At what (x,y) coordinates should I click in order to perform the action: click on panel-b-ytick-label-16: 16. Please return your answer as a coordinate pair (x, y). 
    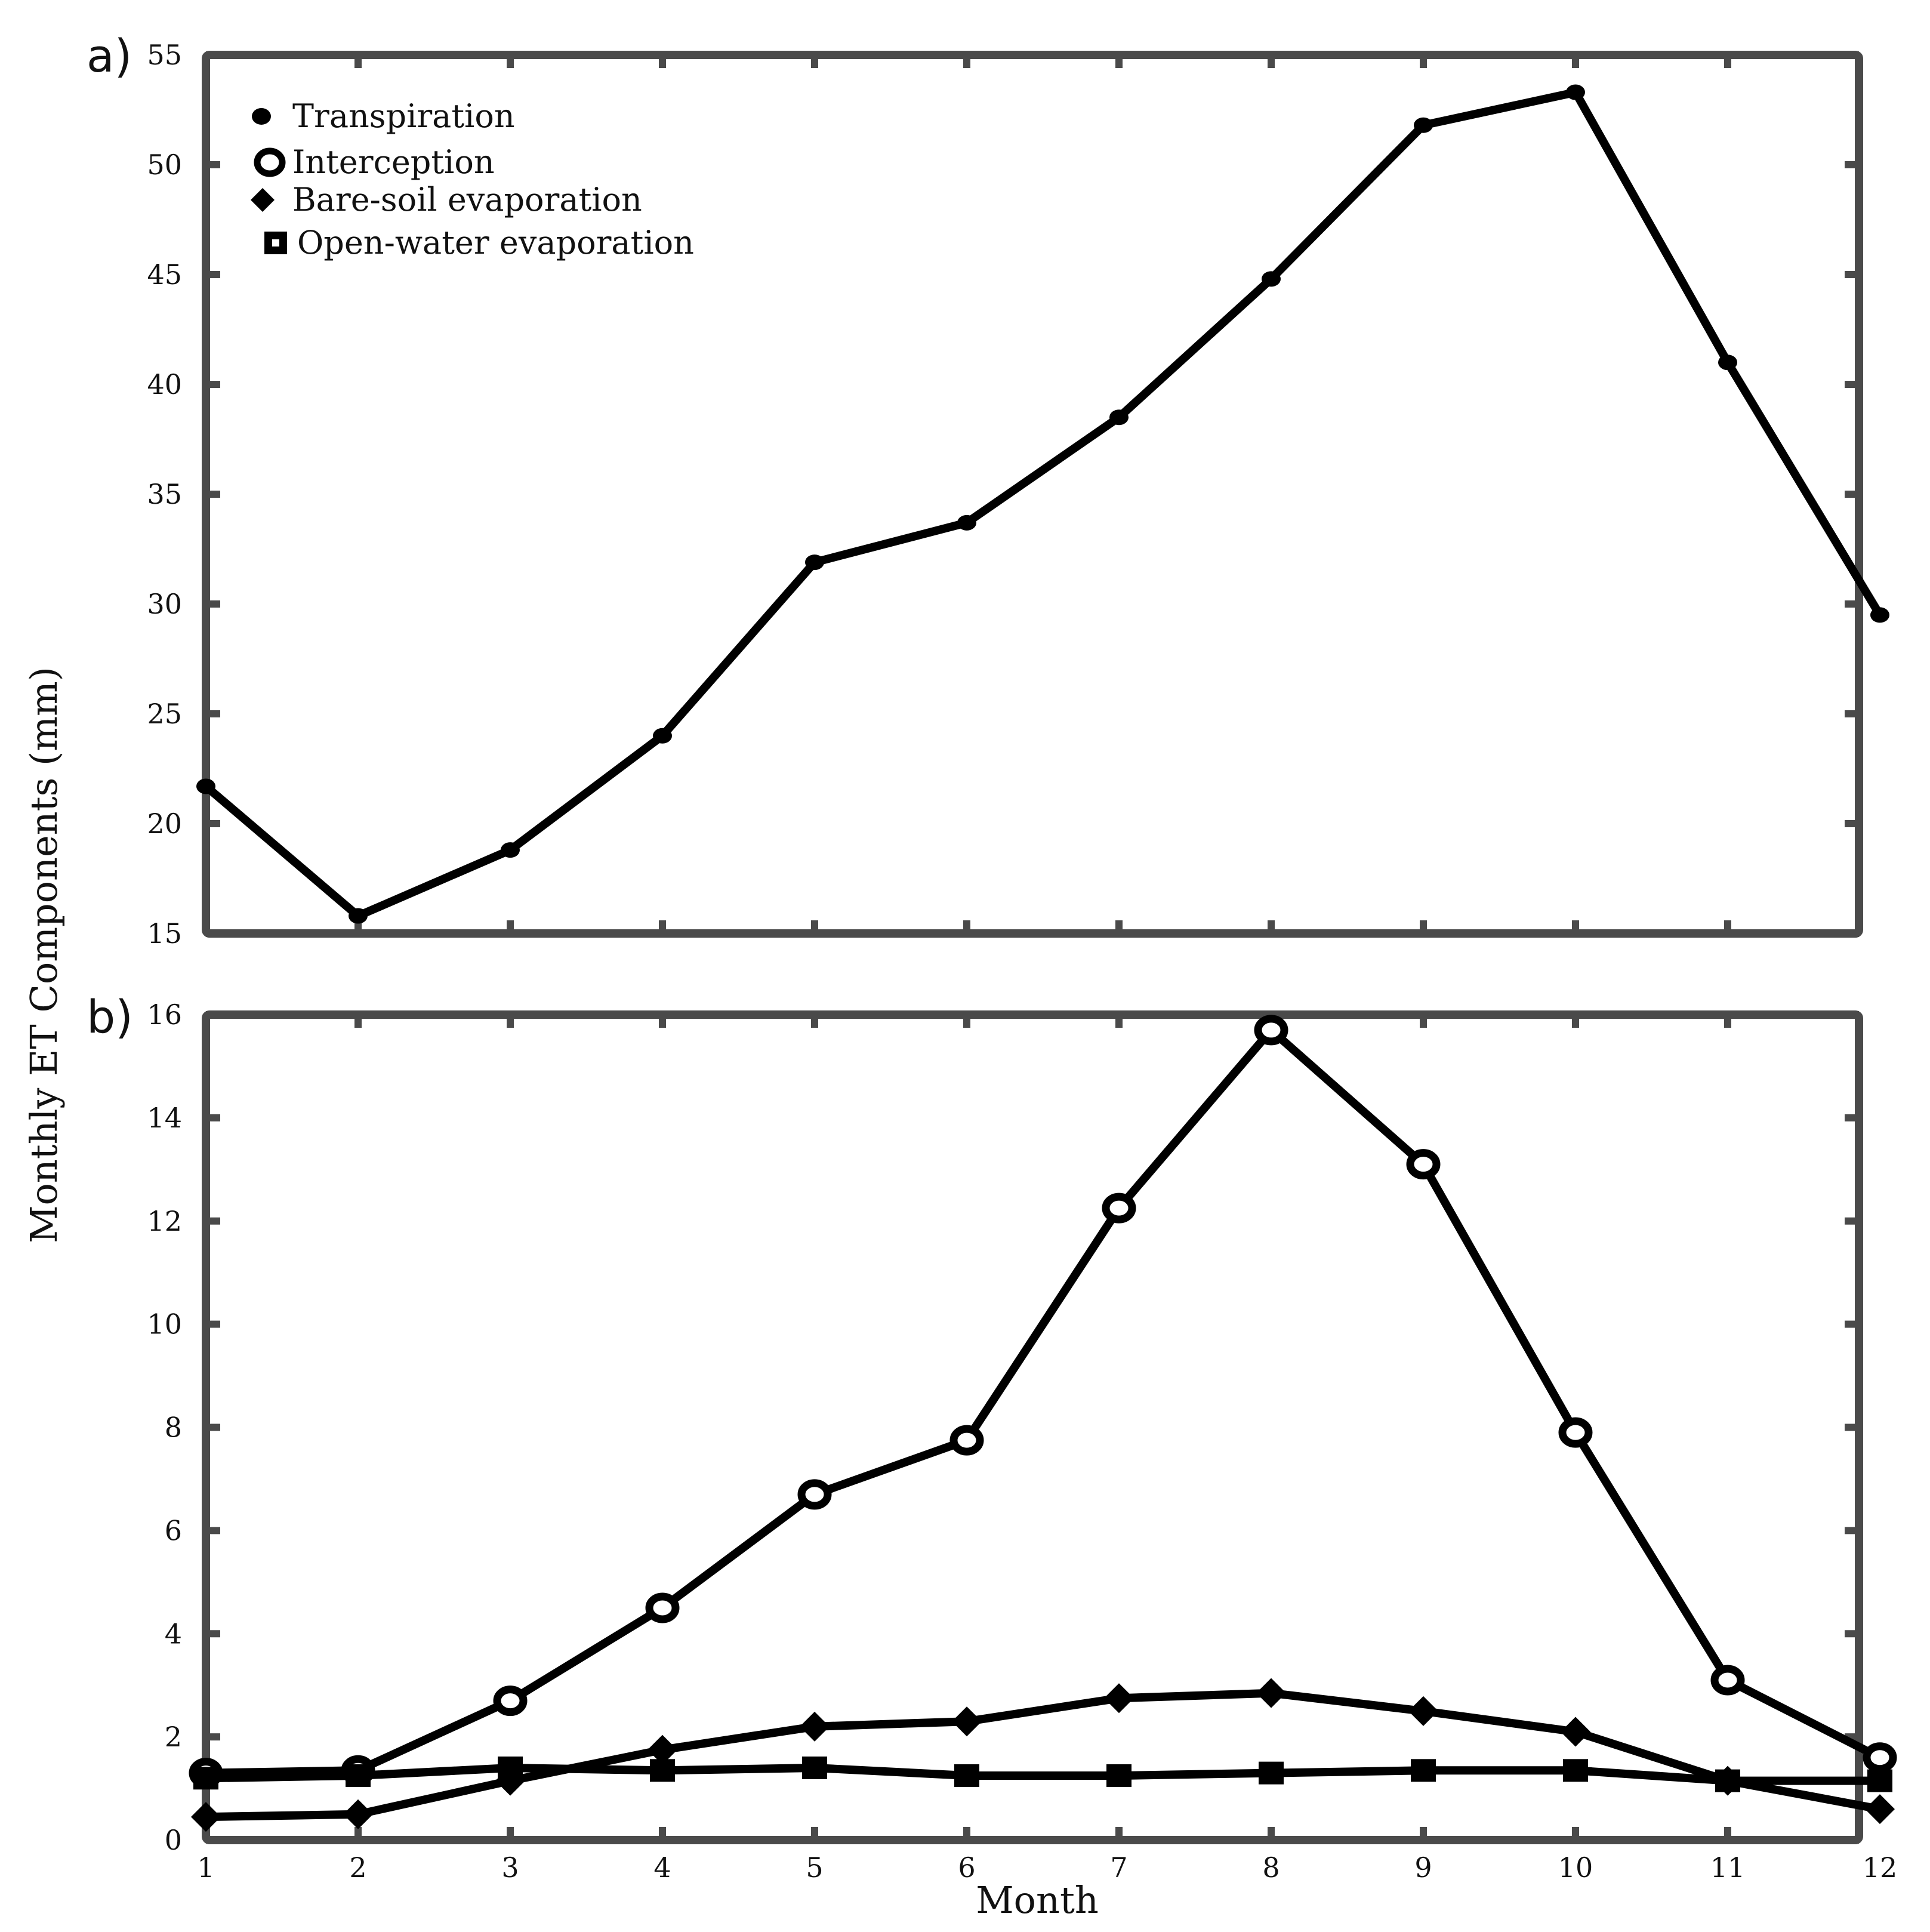
    Looking at the image, I should click on (164, 1015).